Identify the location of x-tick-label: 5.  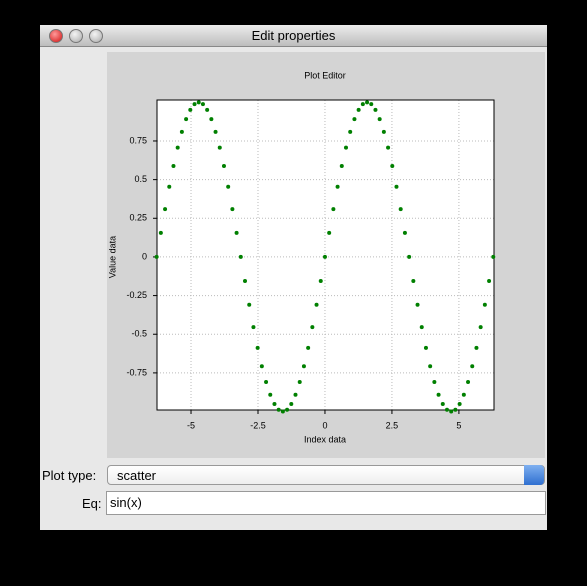
(458, 425).